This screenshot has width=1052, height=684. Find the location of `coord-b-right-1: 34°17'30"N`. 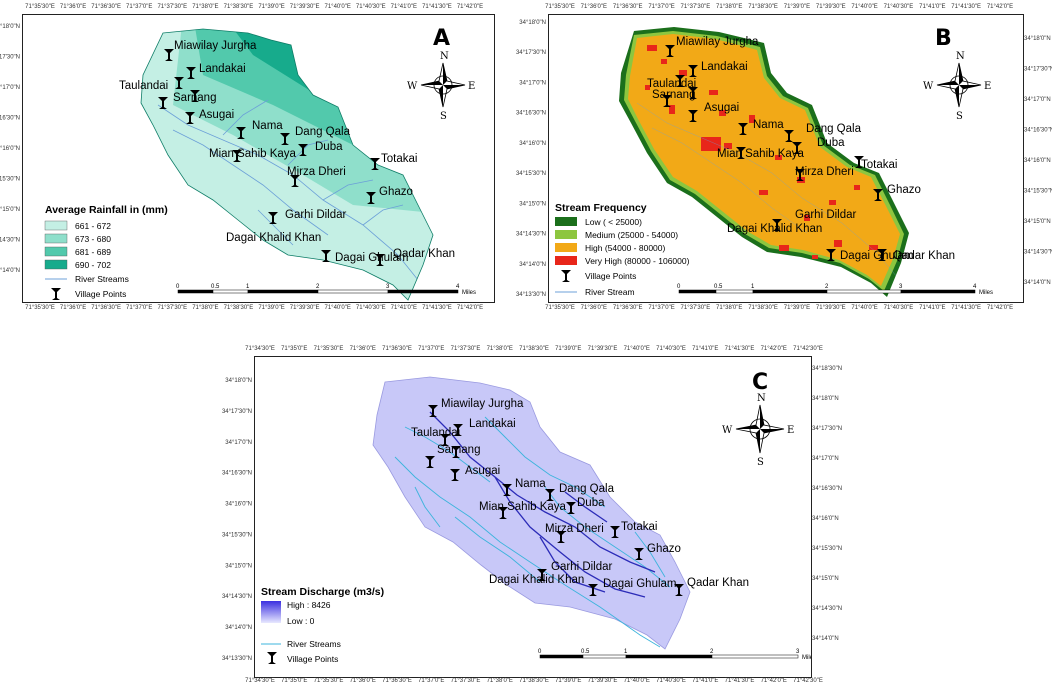

coord-b-right-1: 34°17'30"N is located at coordinates (1038, 70).